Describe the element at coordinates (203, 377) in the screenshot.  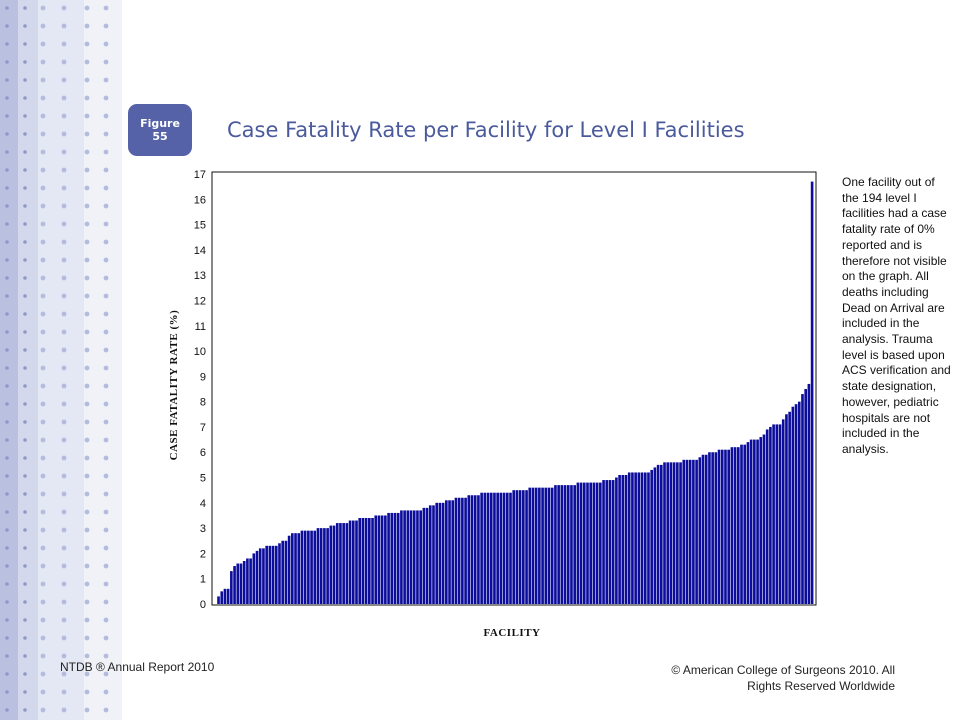
I see `y-tick-label: 9` at that location.